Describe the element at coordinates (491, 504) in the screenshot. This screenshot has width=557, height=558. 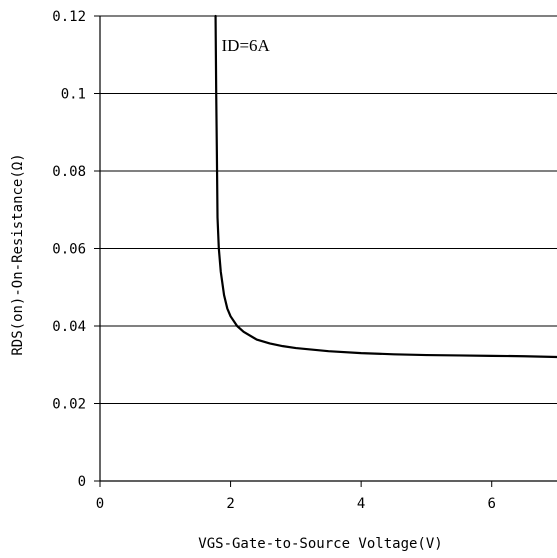
I see `x-tick-label-3: 6` at that location.